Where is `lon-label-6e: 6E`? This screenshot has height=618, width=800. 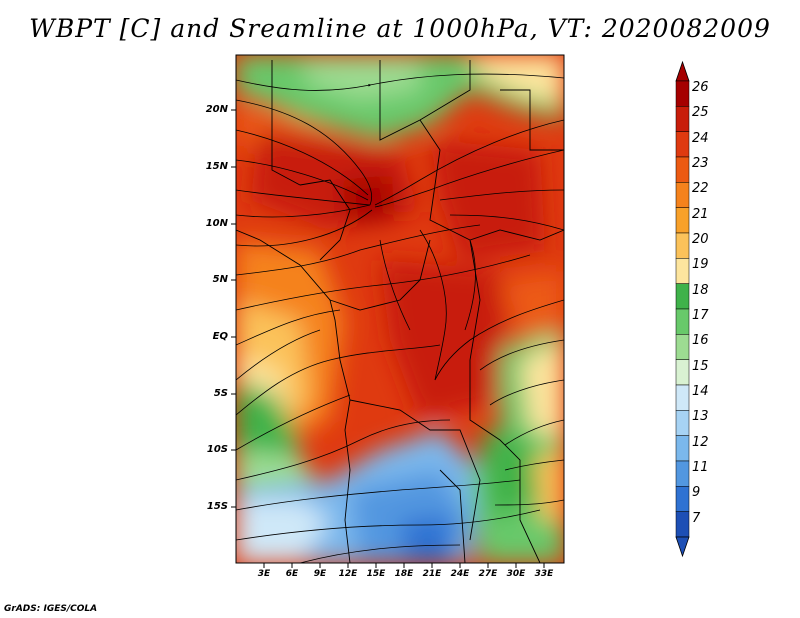 lon-label-6e: 6E is located at coordinates (292, 574).